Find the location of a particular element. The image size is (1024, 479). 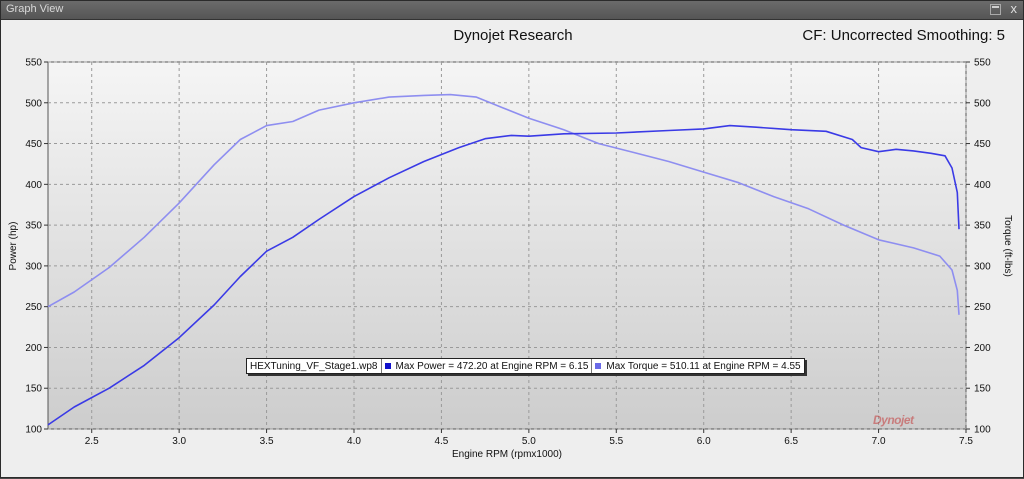

y-axis-left-ticks: 100 150 200 250 300 350 400 450 500 550 is located at coordinates (36, 247).